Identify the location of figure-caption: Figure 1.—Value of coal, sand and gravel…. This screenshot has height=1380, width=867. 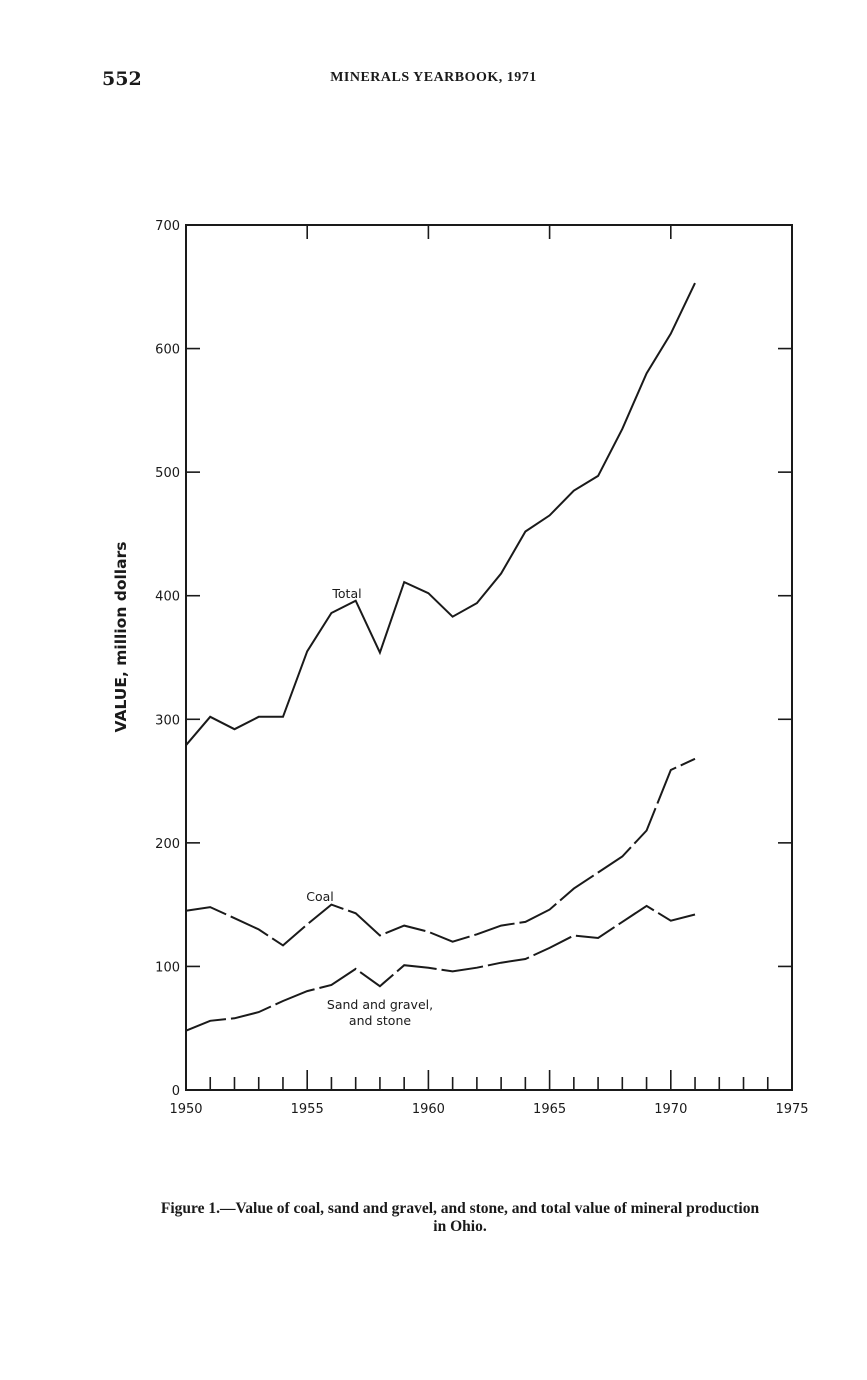
(460, 1218).